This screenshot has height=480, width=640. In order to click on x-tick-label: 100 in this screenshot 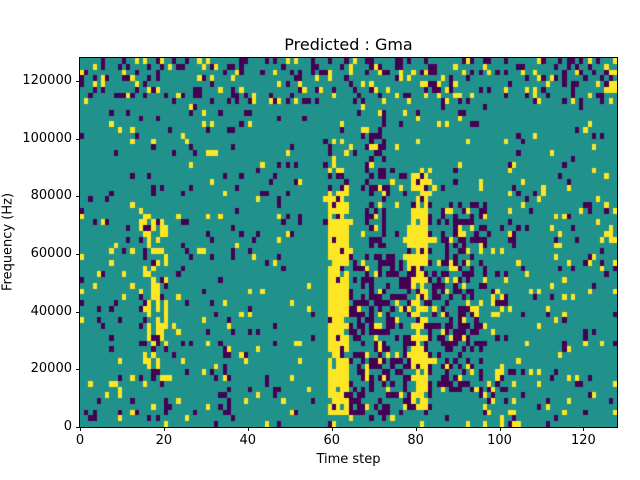, I will do `click(499, 440)`.